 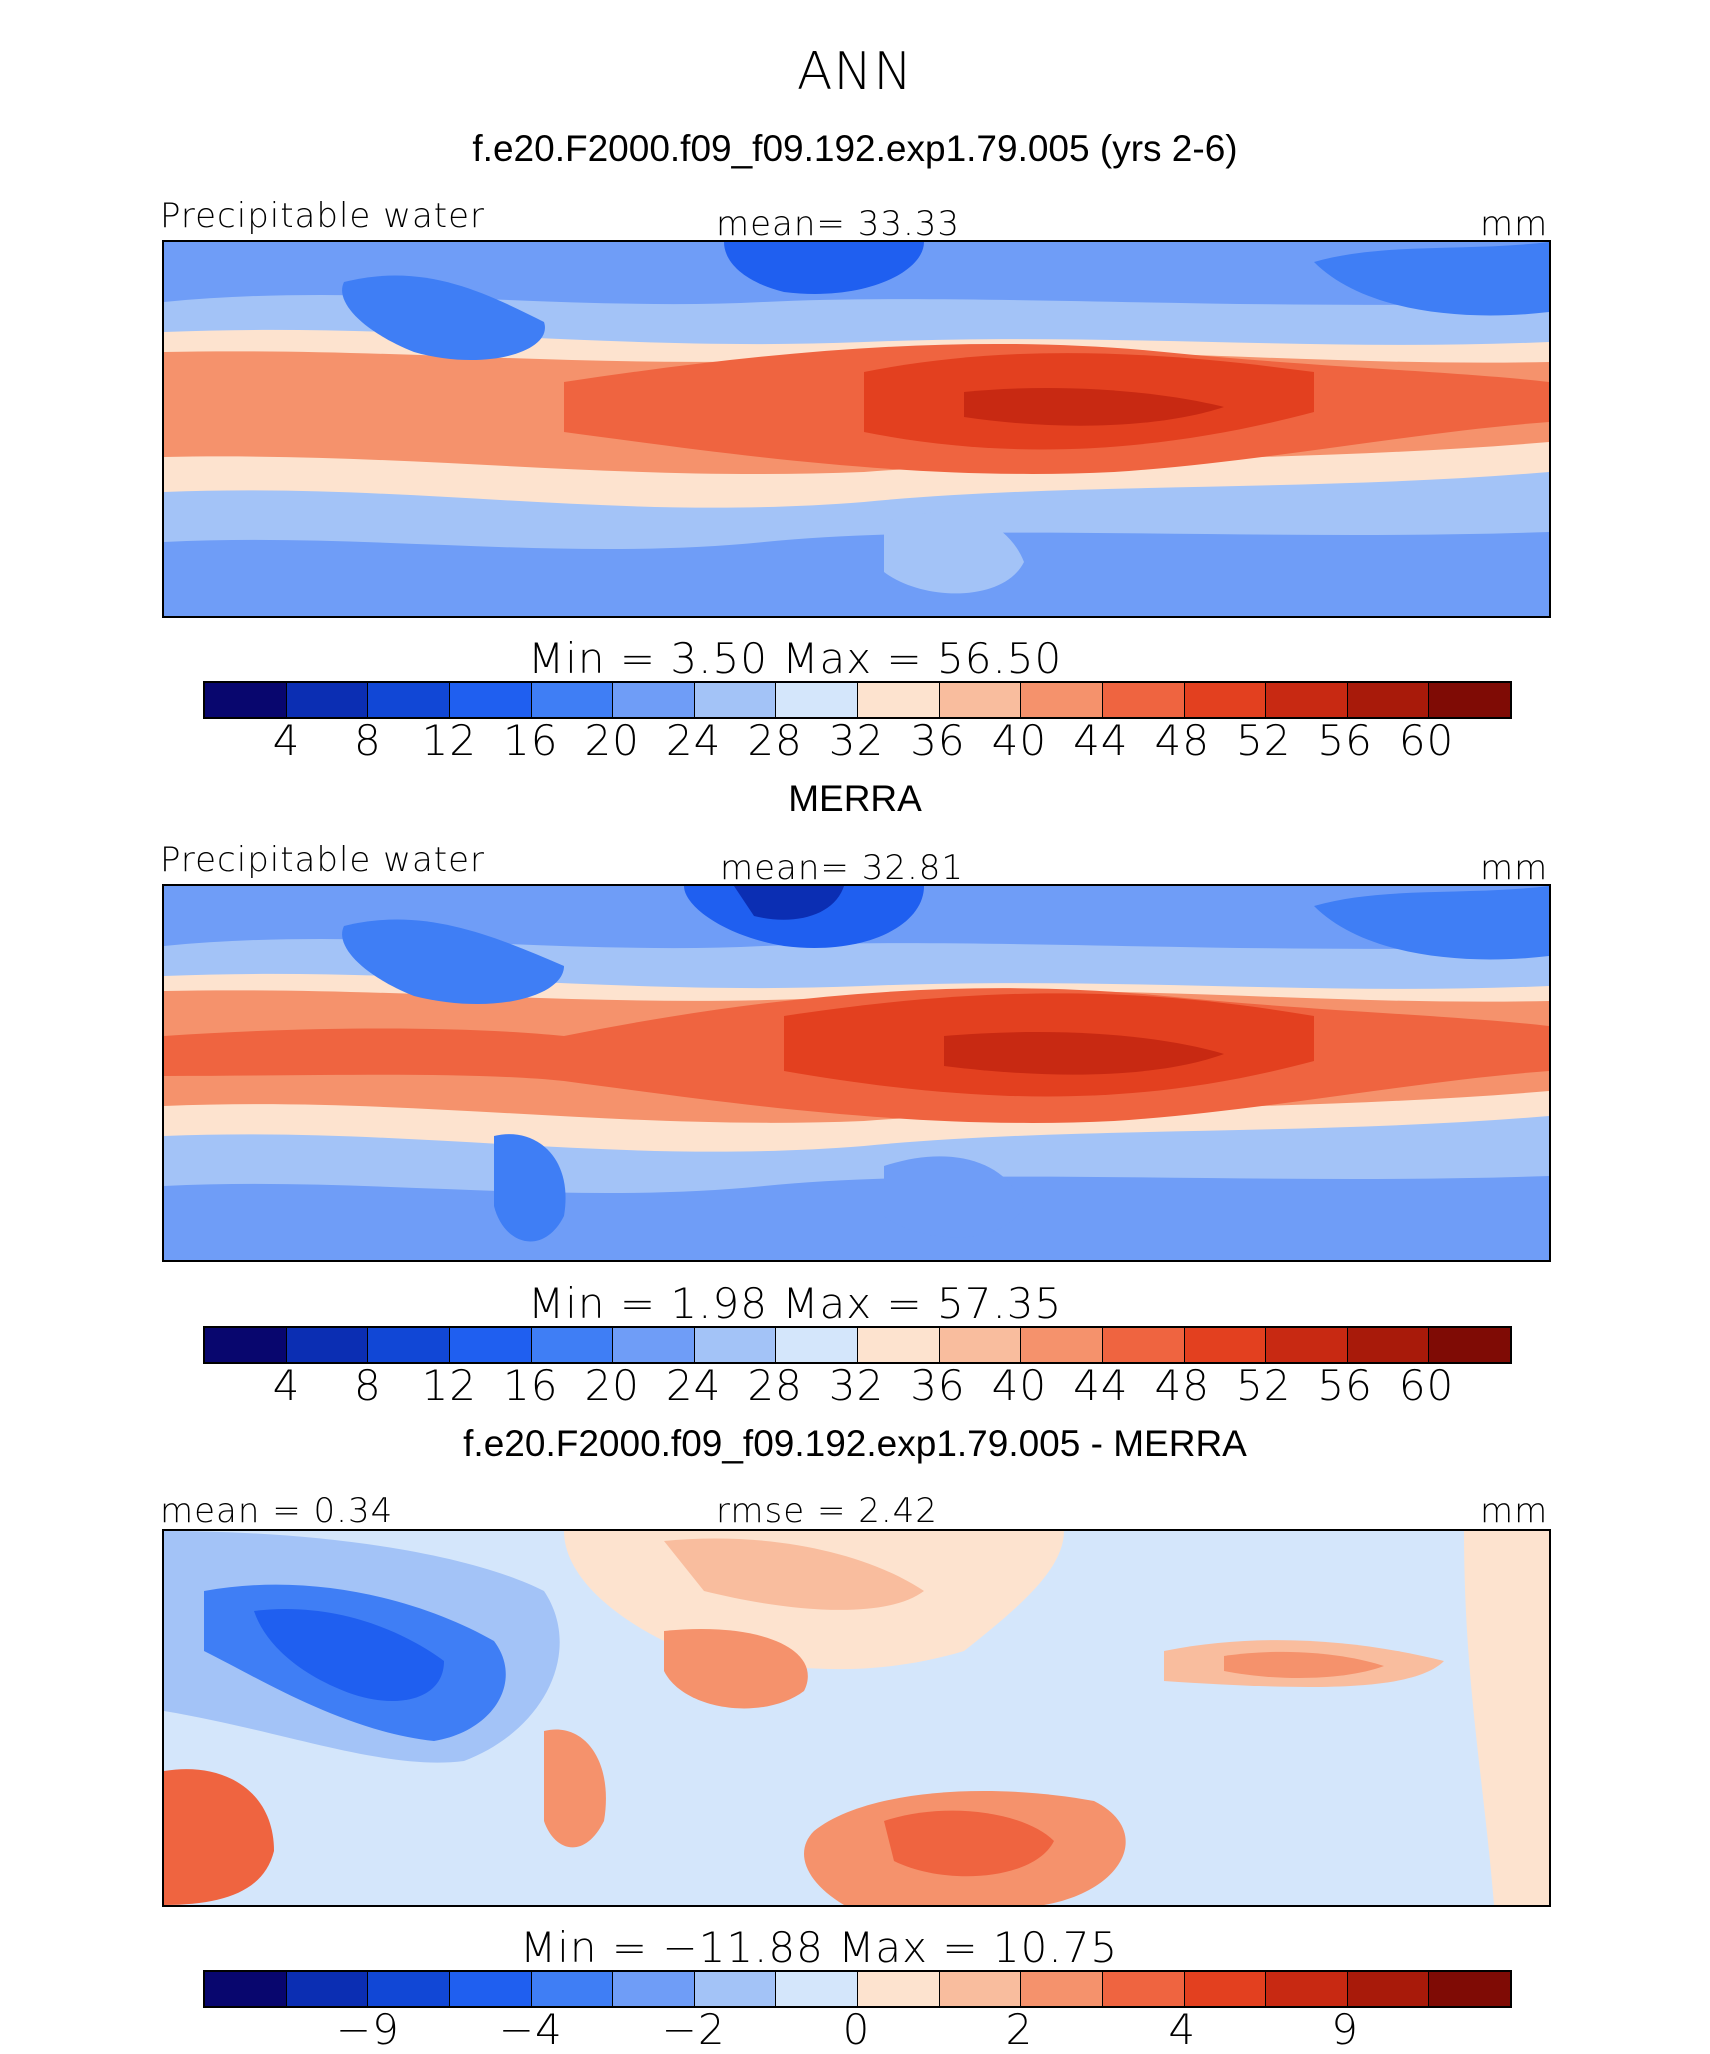 I want to click on panel-3-mean-label: mean = 0.34, so click(x=277, y=1511).